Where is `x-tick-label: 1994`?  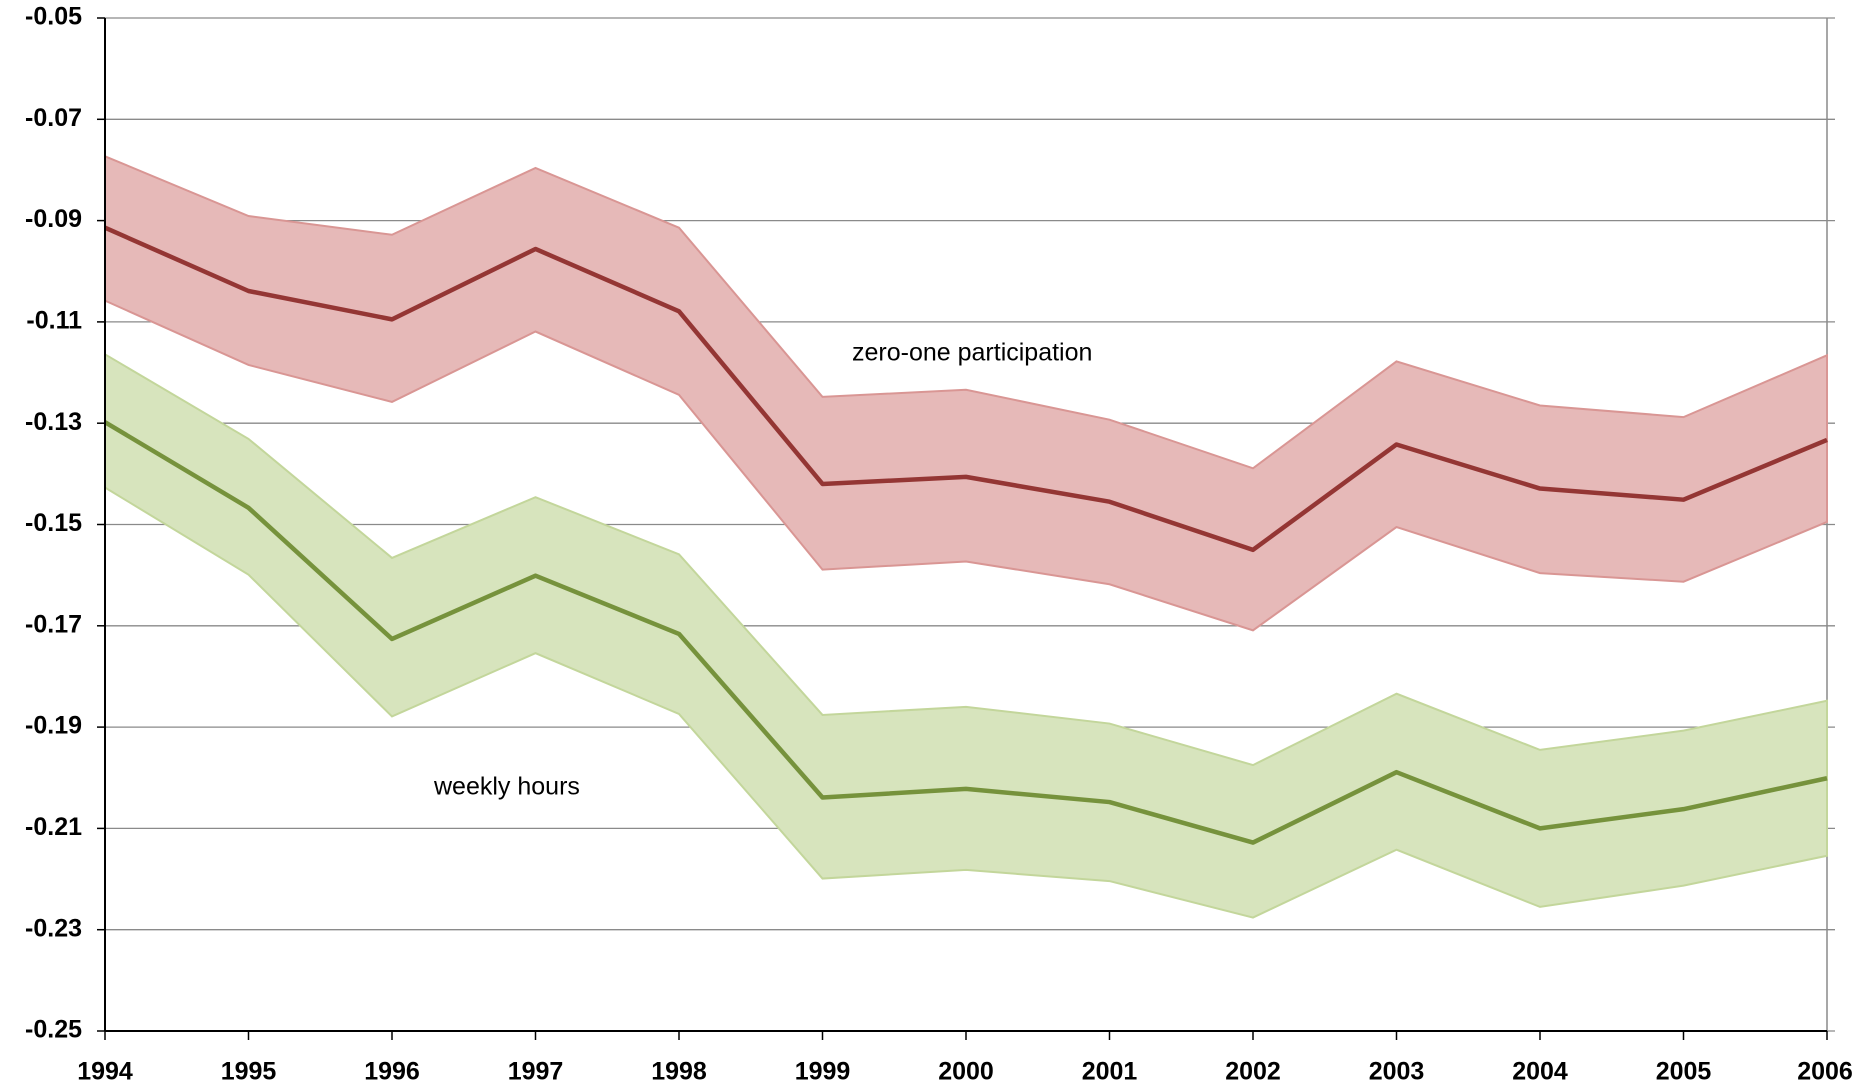 x-tick-label: 1994 is located at coordinates (105, 1072).